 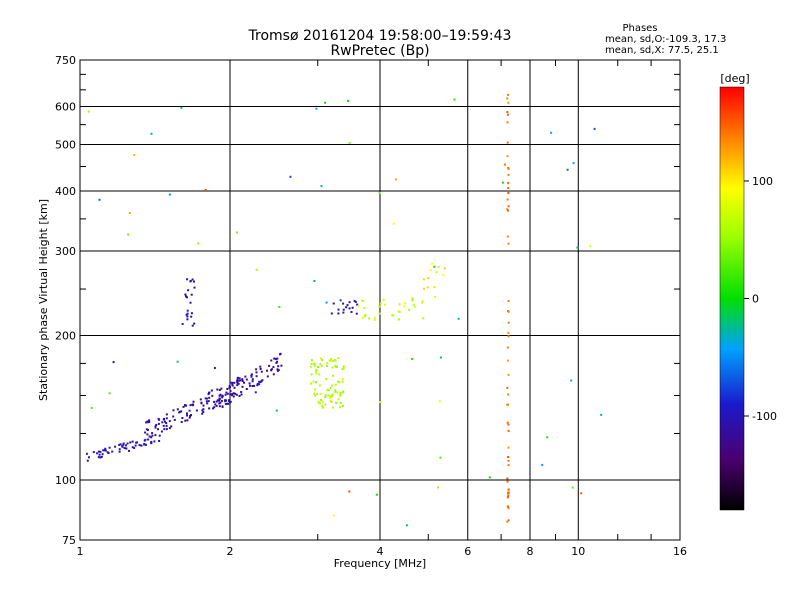 I want to click on x-tick-label: 16, so click(x=680, y=551).